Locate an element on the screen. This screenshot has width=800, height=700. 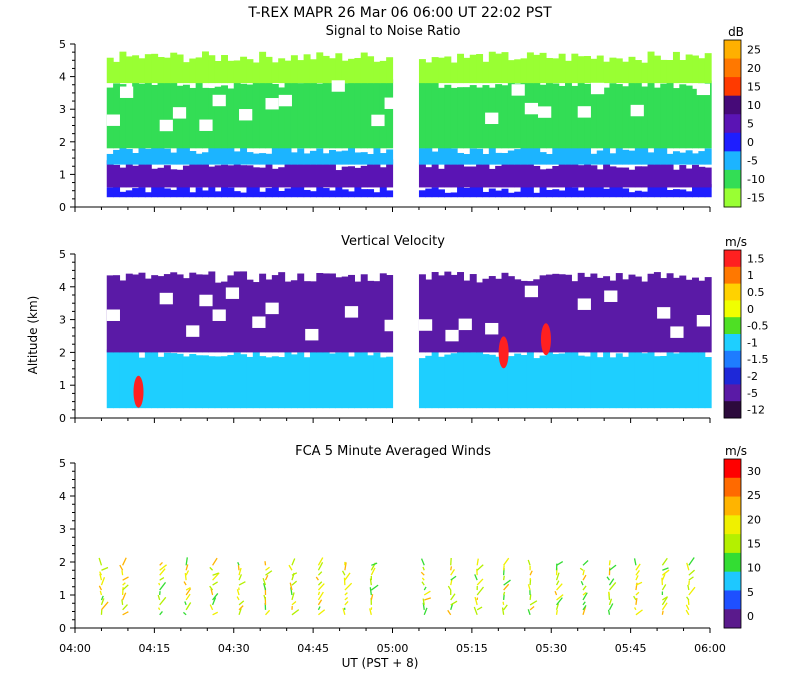
colorbar-label: 25 is located at coordinates (754, 495).